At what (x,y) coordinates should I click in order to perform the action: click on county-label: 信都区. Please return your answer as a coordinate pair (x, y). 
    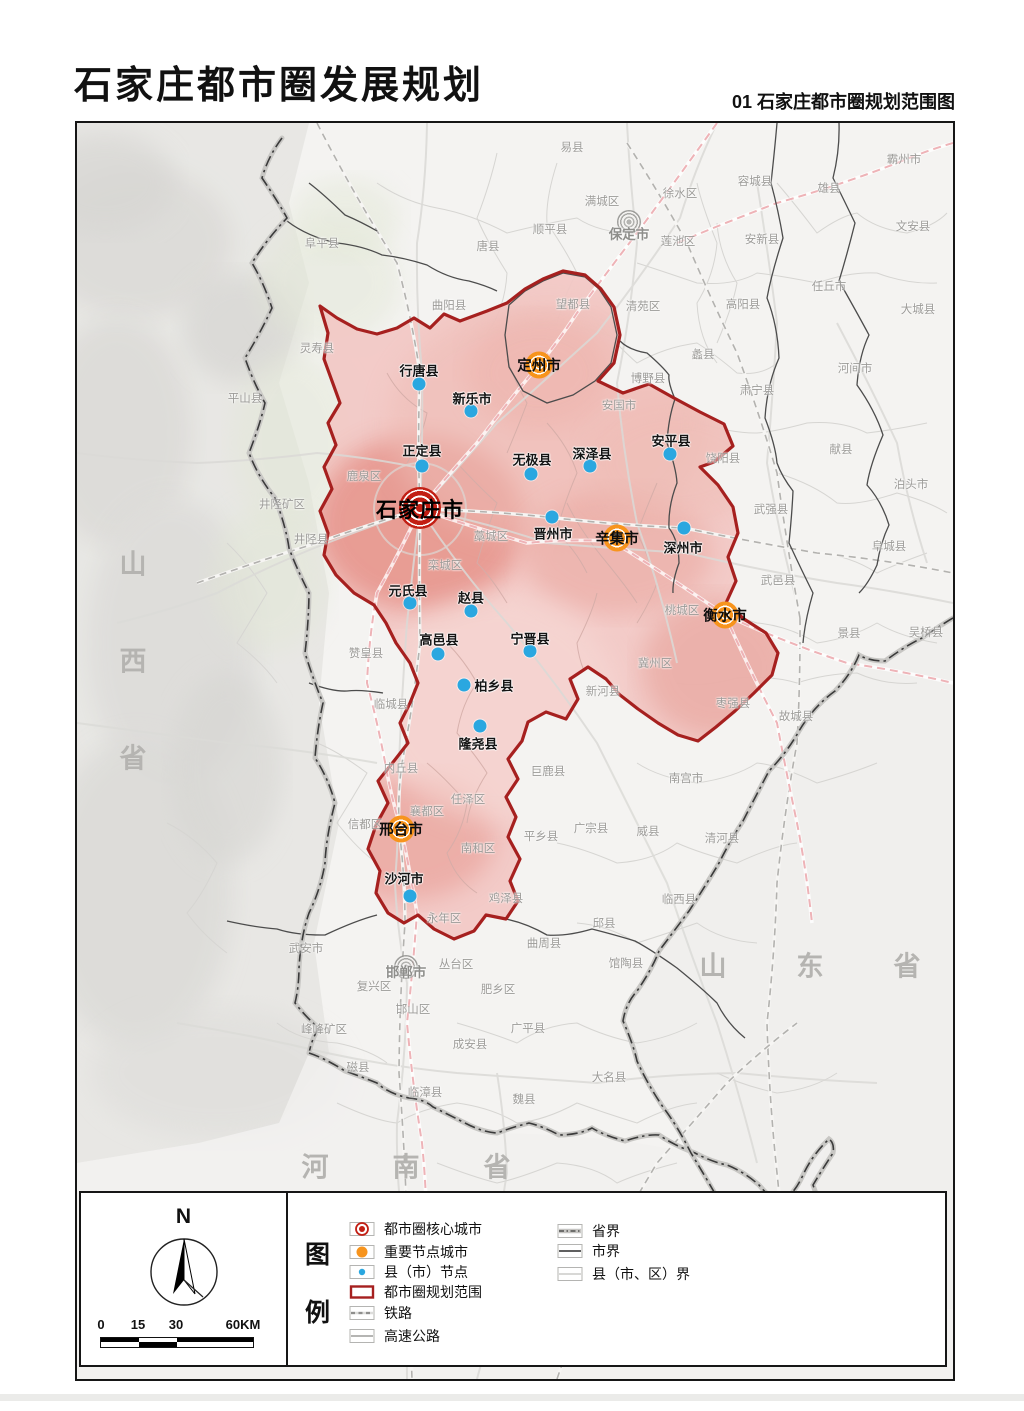
    Looking at the image, I should click on (365, 824).